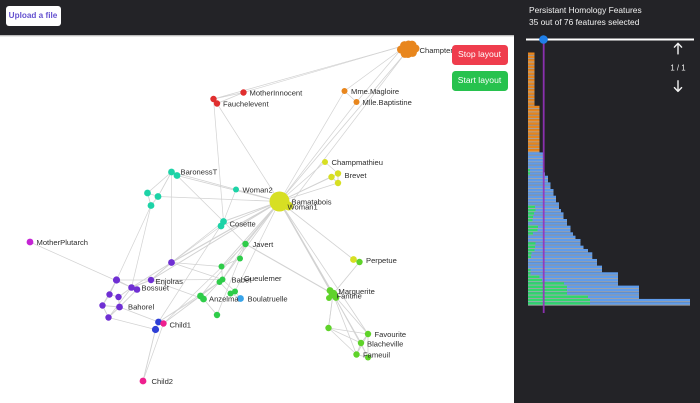  What do you see at coordinates (479, 81) in the screenshot?
I see `start-layout-button: Start layout` at bounding box center [479, 81].